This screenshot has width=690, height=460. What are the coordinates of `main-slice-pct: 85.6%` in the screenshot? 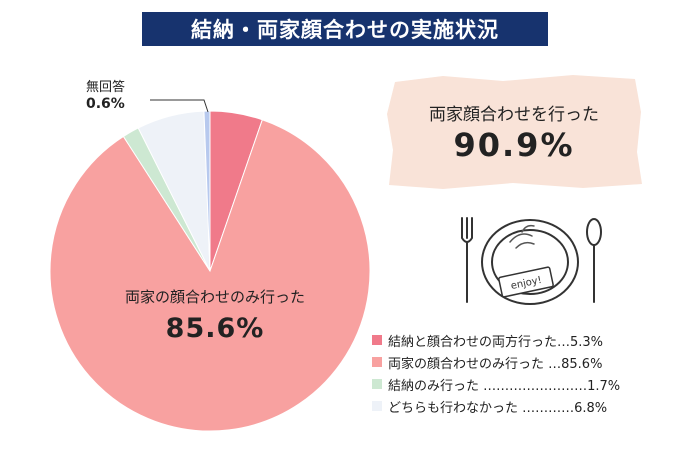 It's located at (215, 328).